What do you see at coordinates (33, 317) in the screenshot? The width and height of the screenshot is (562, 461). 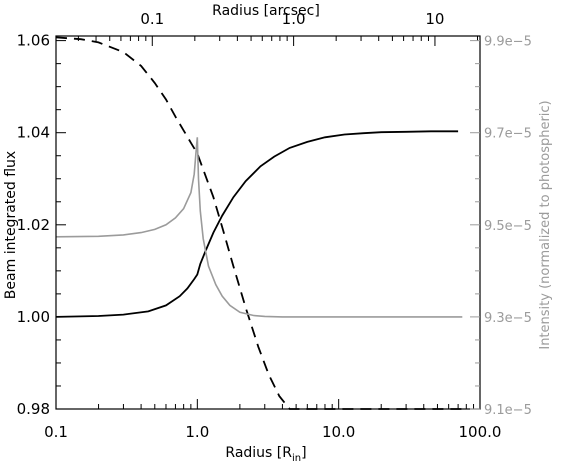 I see `y-tick-label: 1.00` at bounding box center [33, 317].